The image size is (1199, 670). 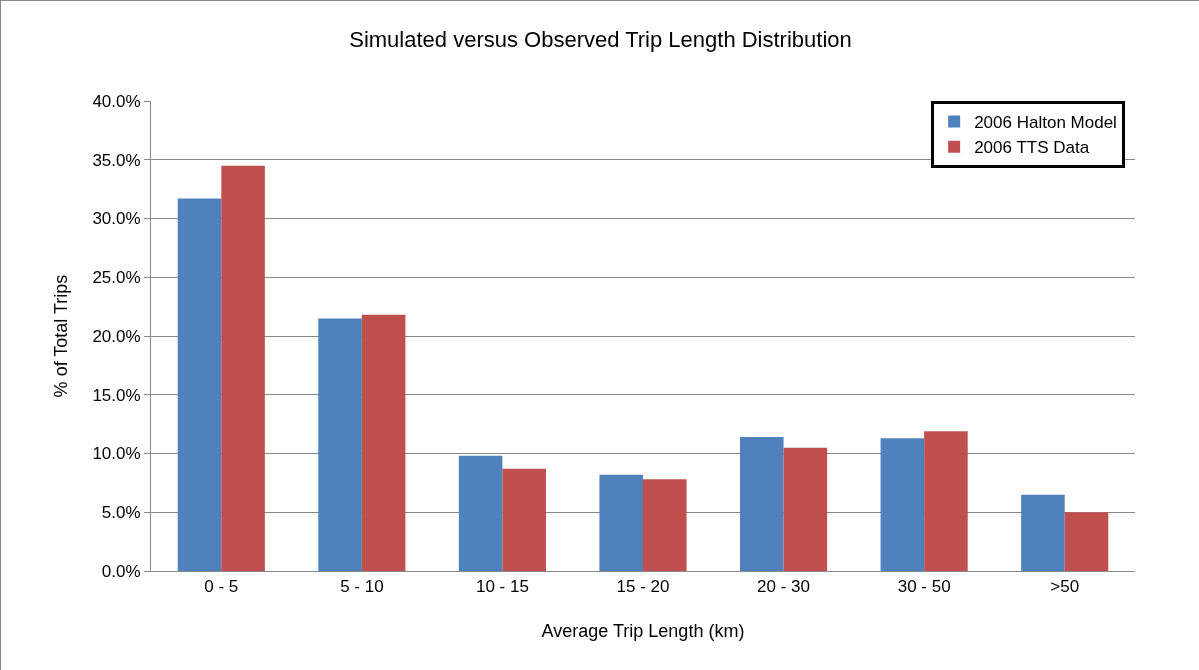 I want to click on y-tick-label: 20.0%, so click(x=116, y=336).